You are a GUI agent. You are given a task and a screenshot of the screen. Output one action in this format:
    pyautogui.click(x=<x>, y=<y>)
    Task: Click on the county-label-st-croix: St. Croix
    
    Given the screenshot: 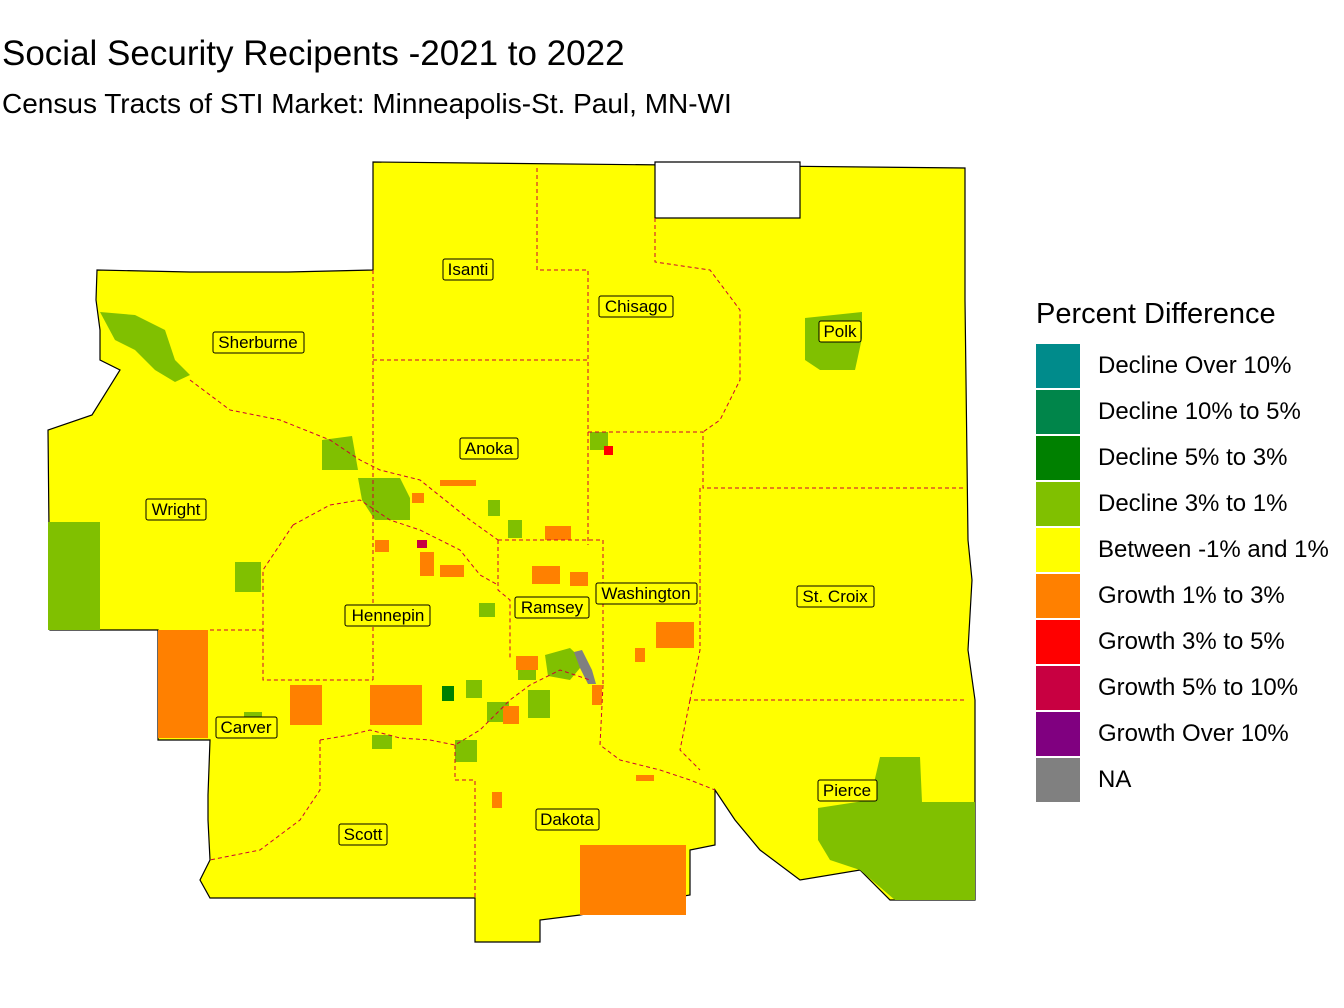 What is the action you would take?
    pyautogui.click(x=835, y=596)
    